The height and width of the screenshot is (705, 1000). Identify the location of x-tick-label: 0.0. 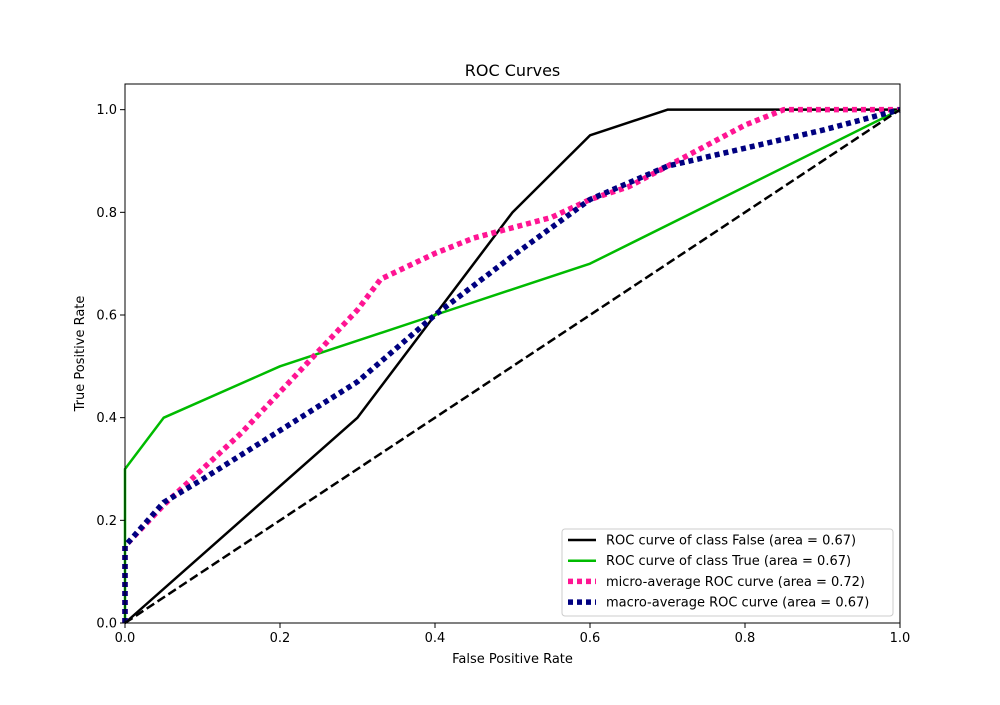
(125, 638).